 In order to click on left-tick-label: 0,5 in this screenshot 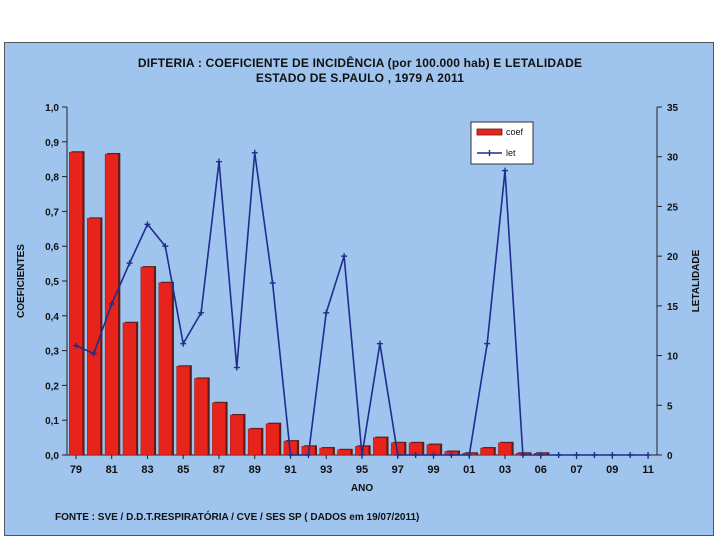, I will do `click(52, 282)`.